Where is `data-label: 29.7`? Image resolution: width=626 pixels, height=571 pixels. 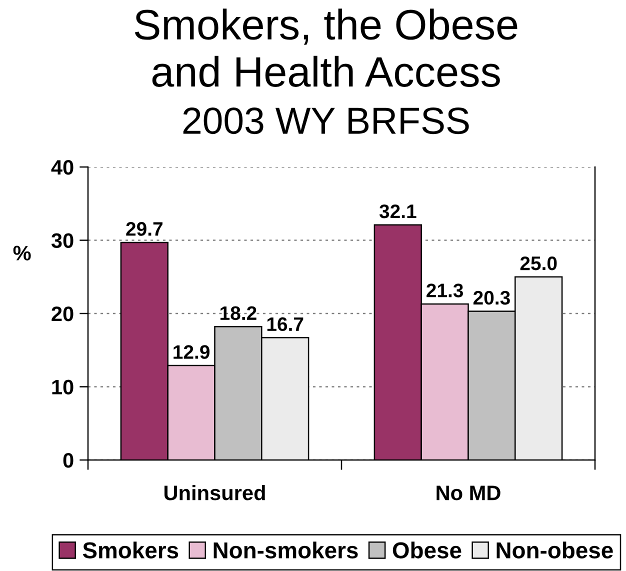 data-label: 29.7 is located at coordinates (144, 229).